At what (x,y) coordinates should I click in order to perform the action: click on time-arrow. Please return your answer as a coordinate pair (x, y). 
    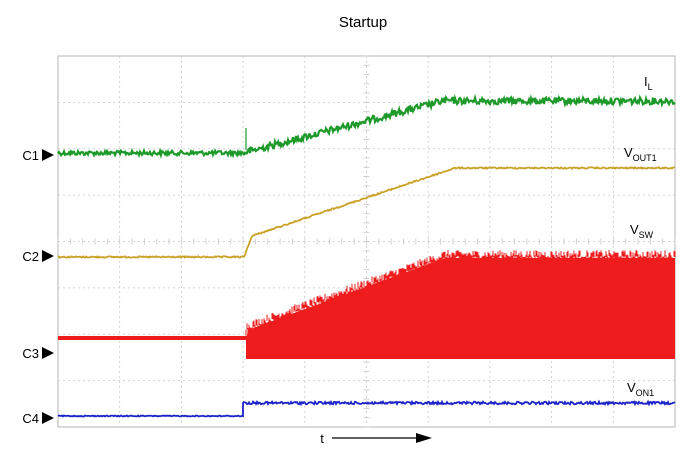
    Looking at the image, I should click on (382, 438).